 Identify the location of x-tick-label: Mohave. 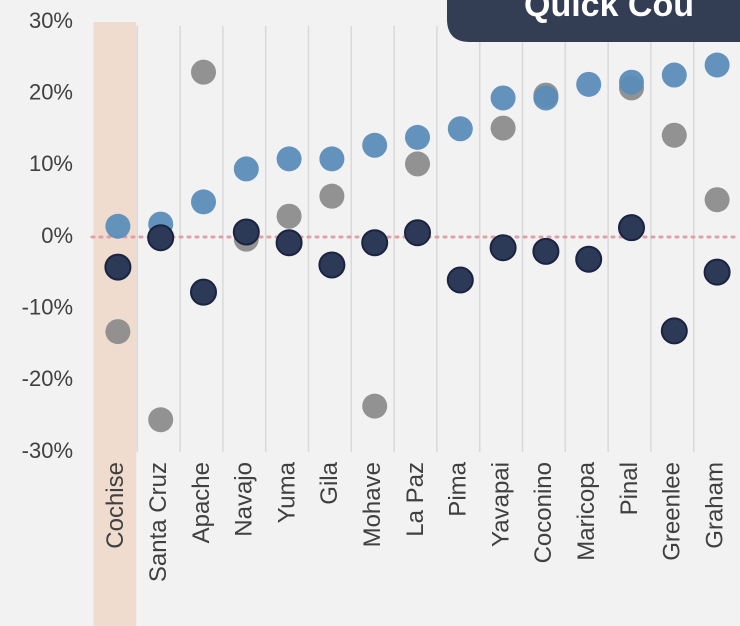
(372, 504).